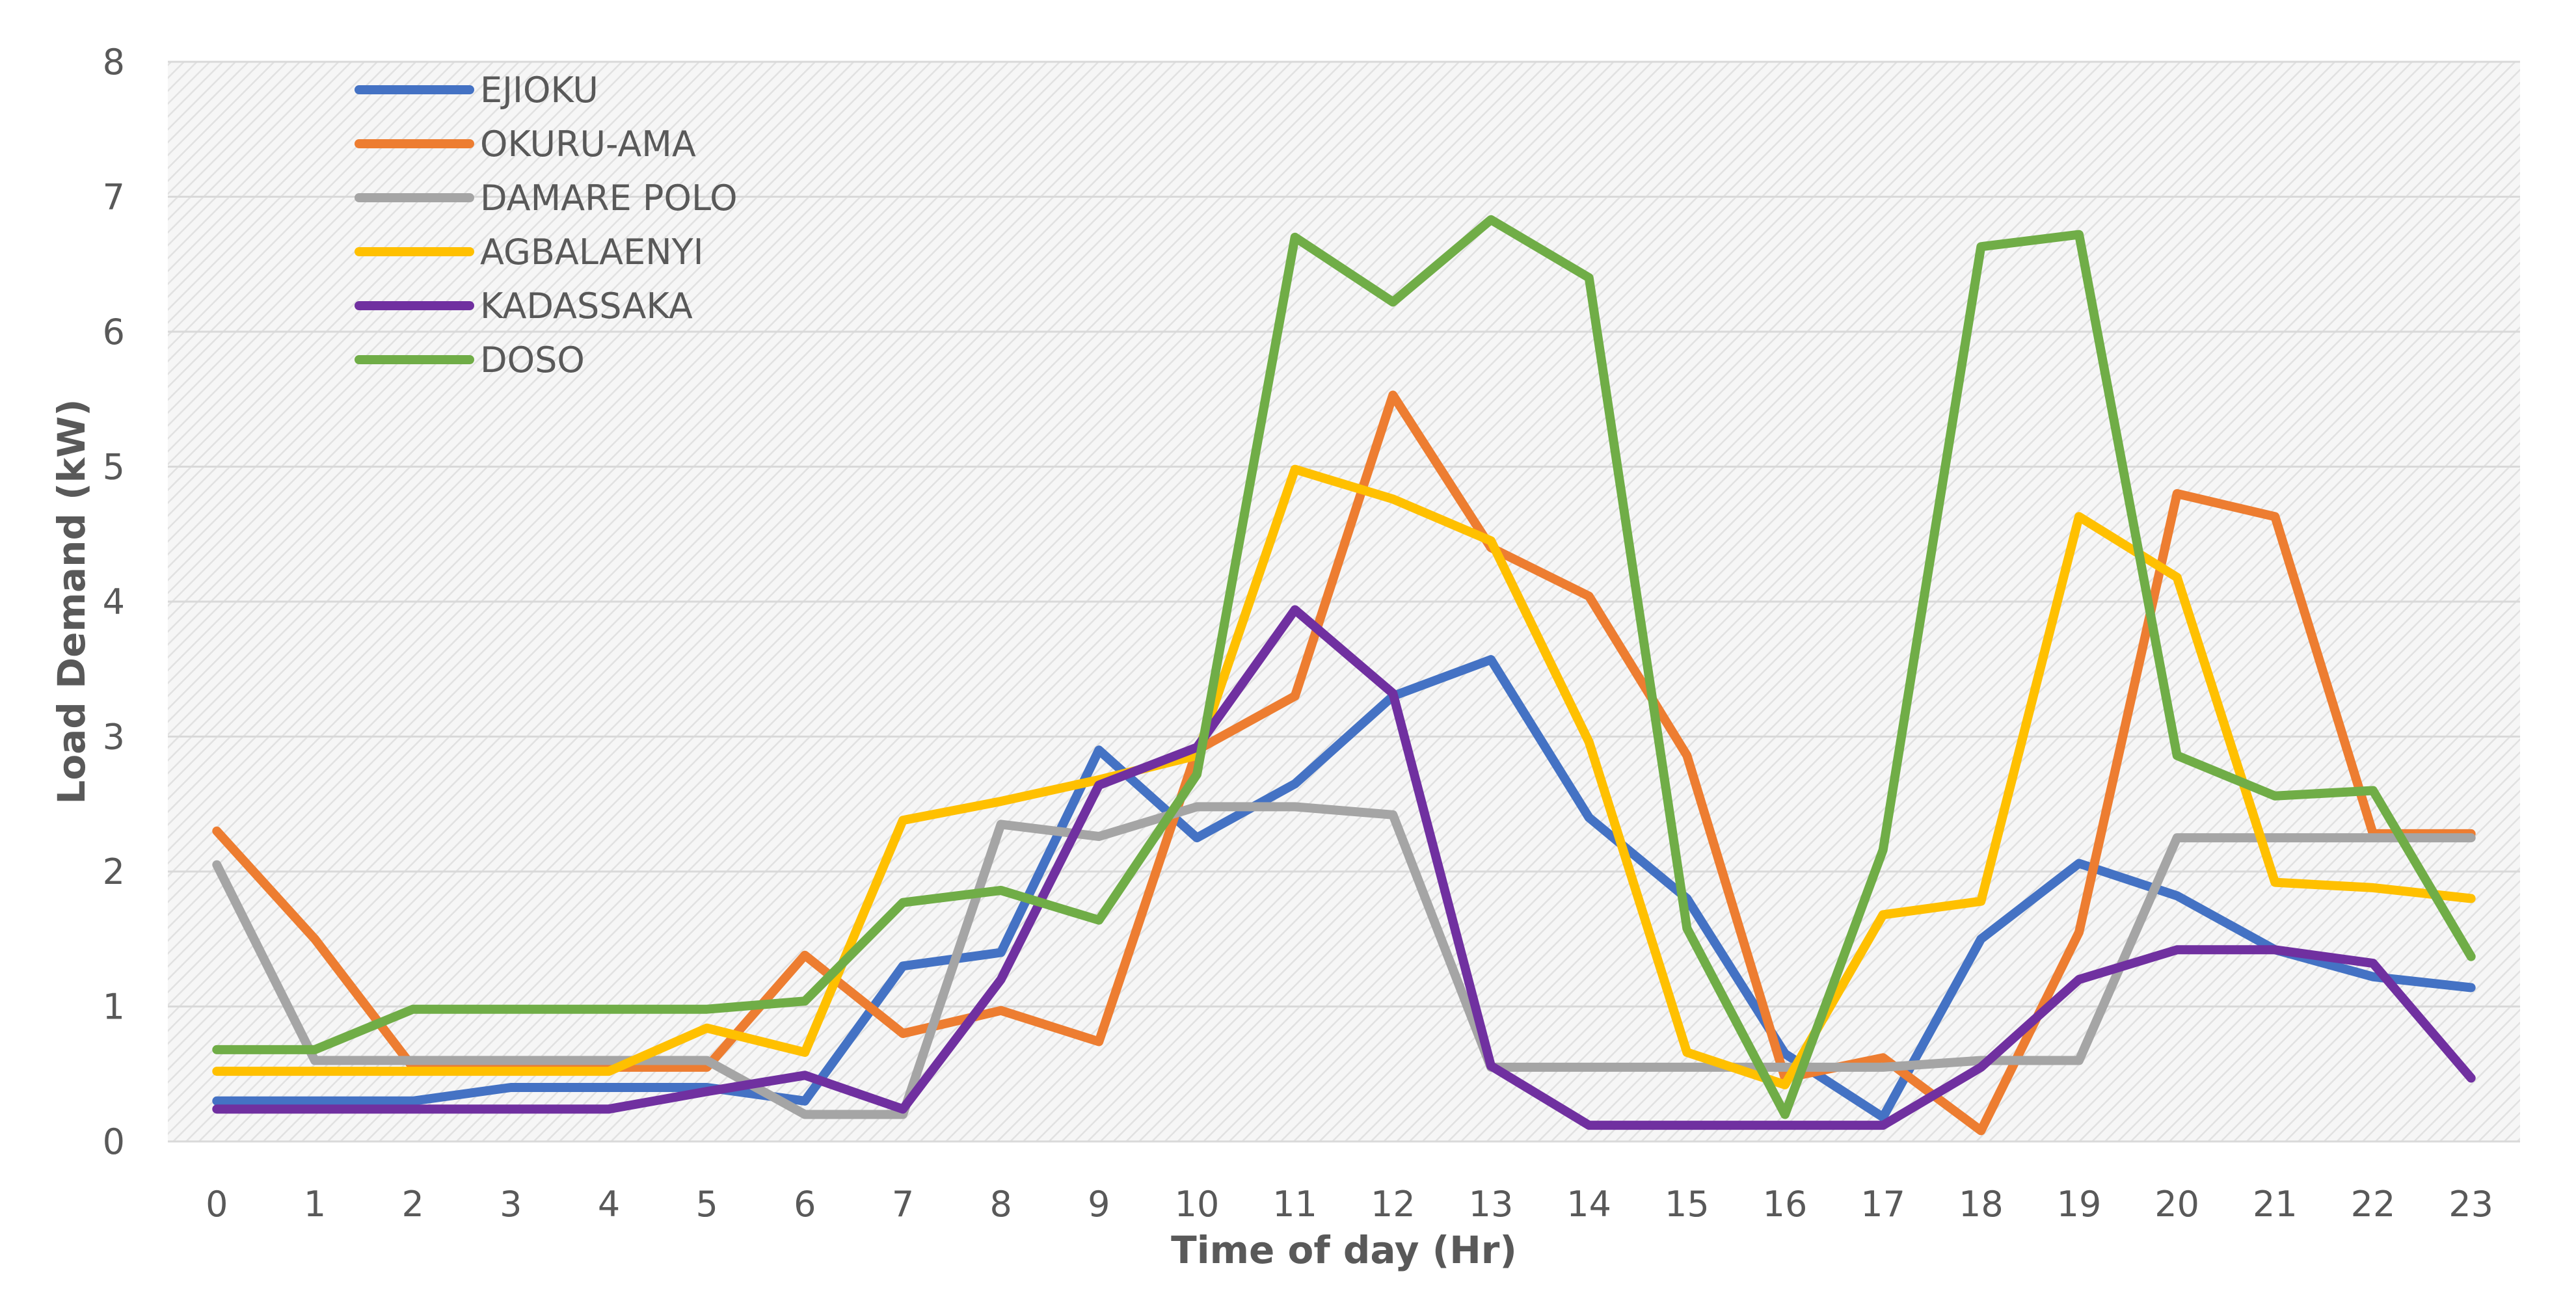 Image resolution: width=2576 pixels, height=1306 pixels. Describe the element at coordinates (71, 601) in the screenshot. I see `y-axis-title: Load Demand (kW)` at that location.